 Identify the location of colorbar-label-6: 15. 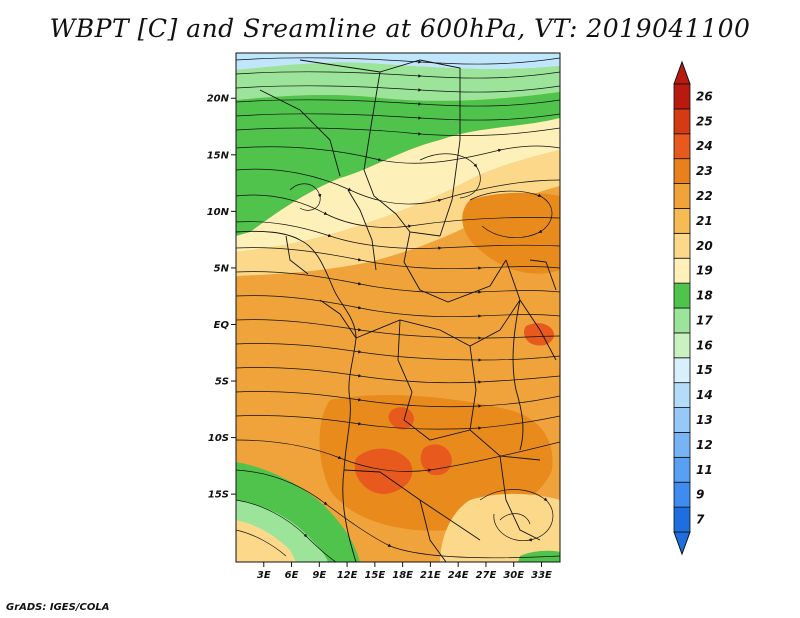
(704, 370).